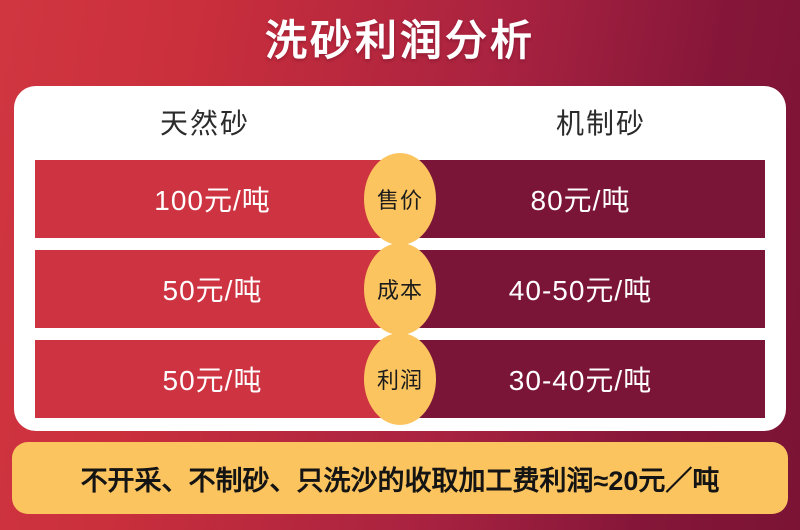 The height and width of the screenshot is (530, 800). What do you see at coordinates (212, 200) in the screenshot?
I see `value-text: 100元/吨` at bounding box center [212, 200].